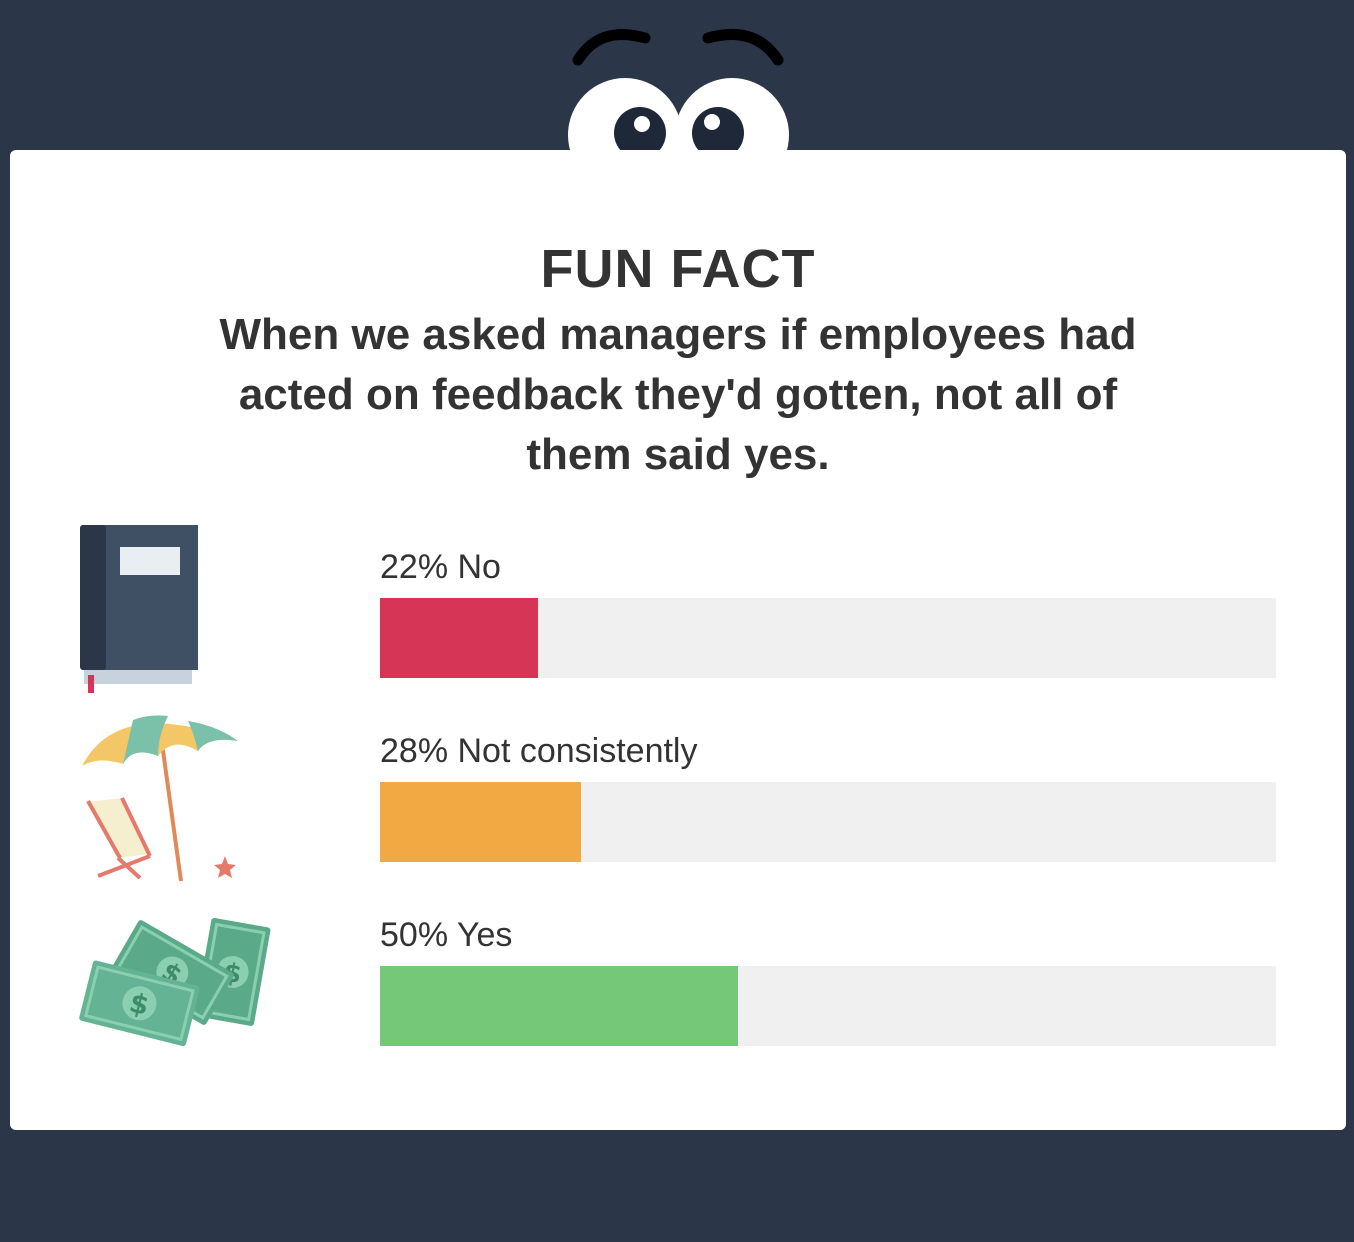 The height and width of the screenshot is (1242, 1354). I want to click on bar-label-no: 22% No, so click(440, 567).